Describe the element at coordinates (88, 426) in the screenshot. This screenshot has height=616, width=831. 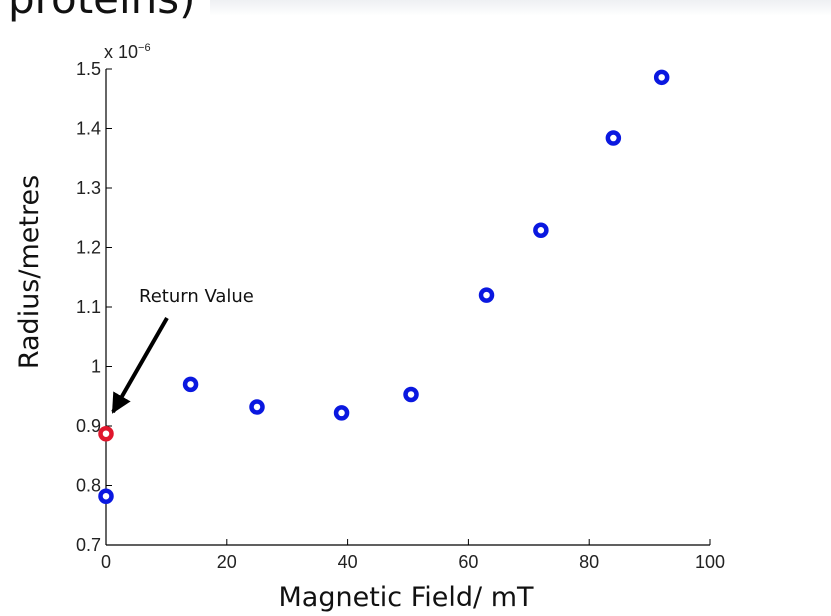
I see `y-tick-label: 0.9` at that location.